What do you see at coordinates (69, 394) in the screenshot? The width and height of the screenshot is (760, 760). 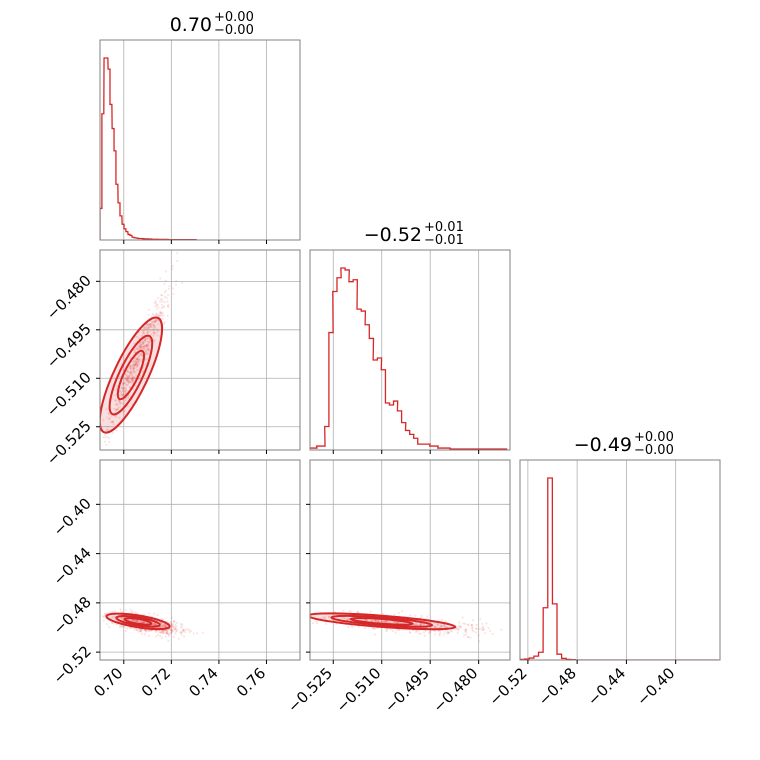 I see `y-tick-label: −0.510` at bounding box center [69, 394].